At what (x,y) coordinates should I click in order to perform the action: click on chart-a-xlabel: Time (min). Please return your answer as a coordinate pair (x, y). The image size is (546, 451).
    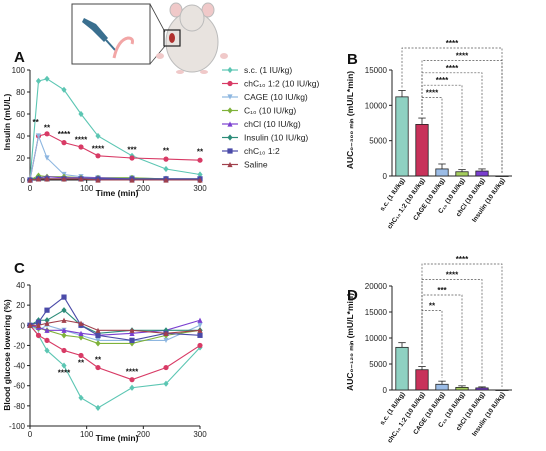
    Looking at the image, I should click on (117, 193).